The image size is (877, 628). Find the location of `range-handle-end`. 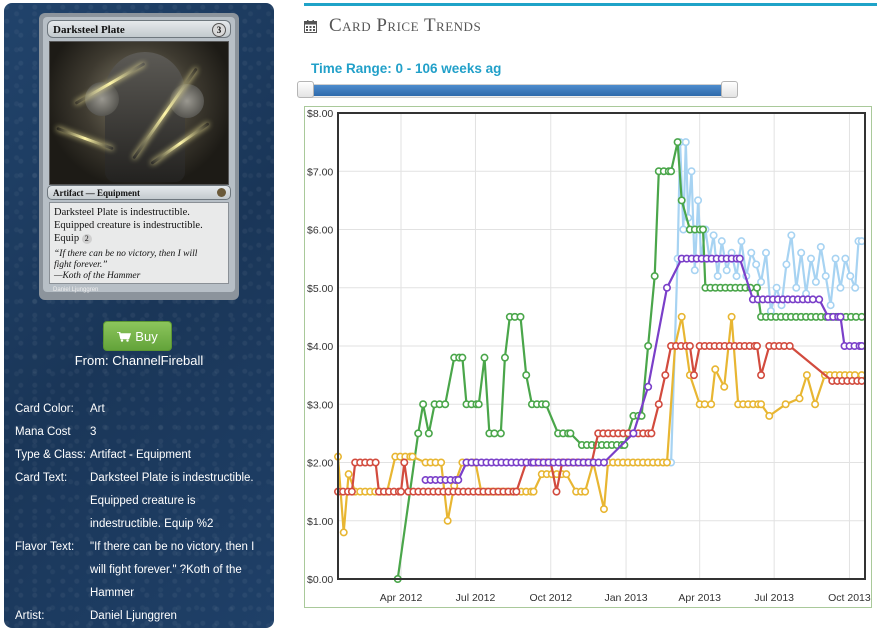

range-handle-end is located at coordinates (729, 89).